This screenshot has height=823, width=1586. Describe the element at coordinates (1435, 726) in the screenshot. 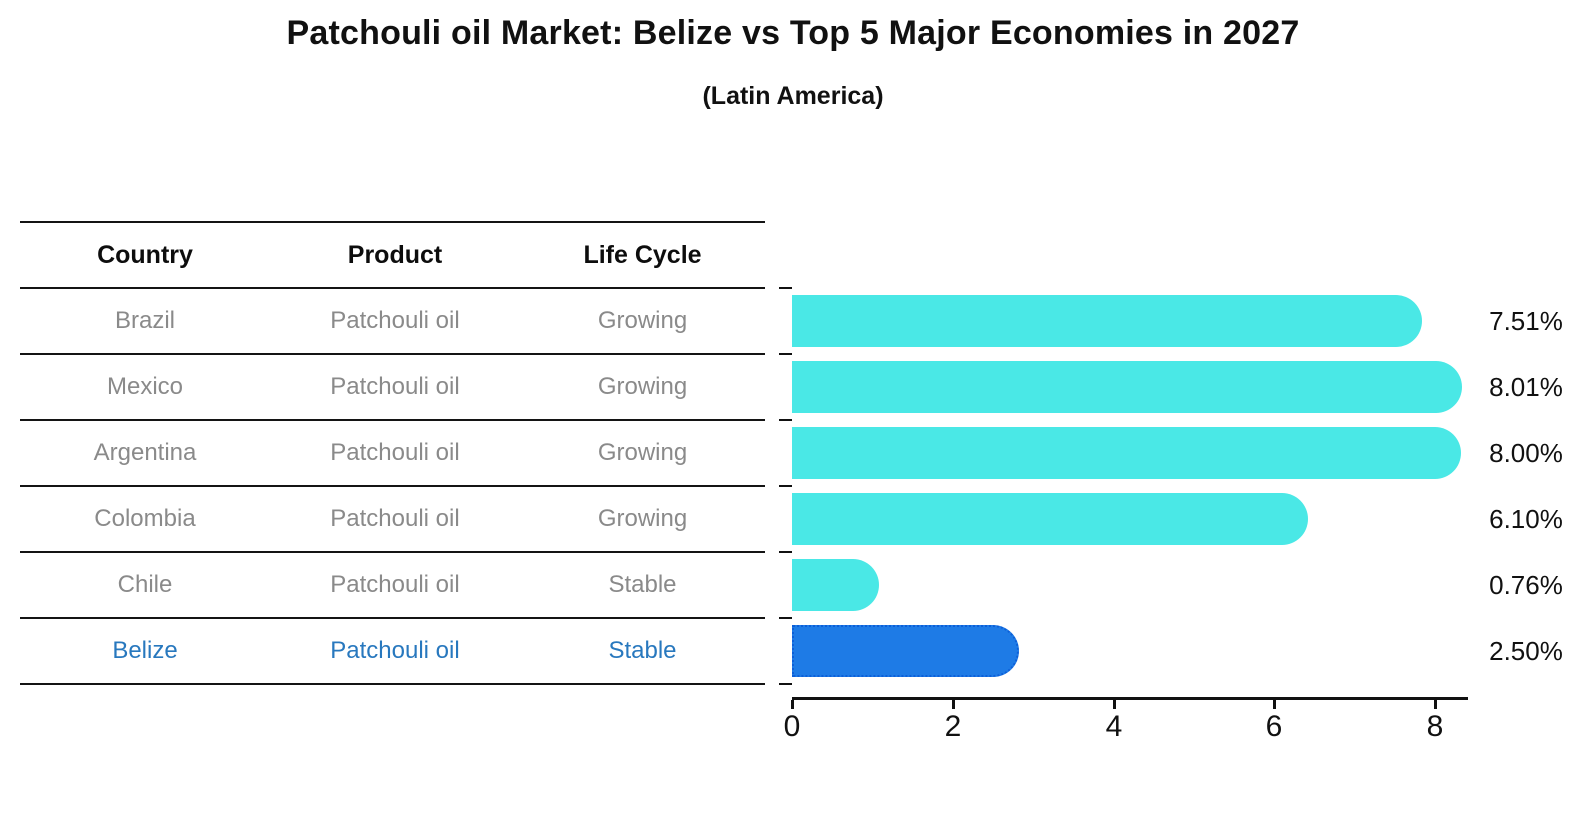

I see `x-tick-label: 8` at that location.